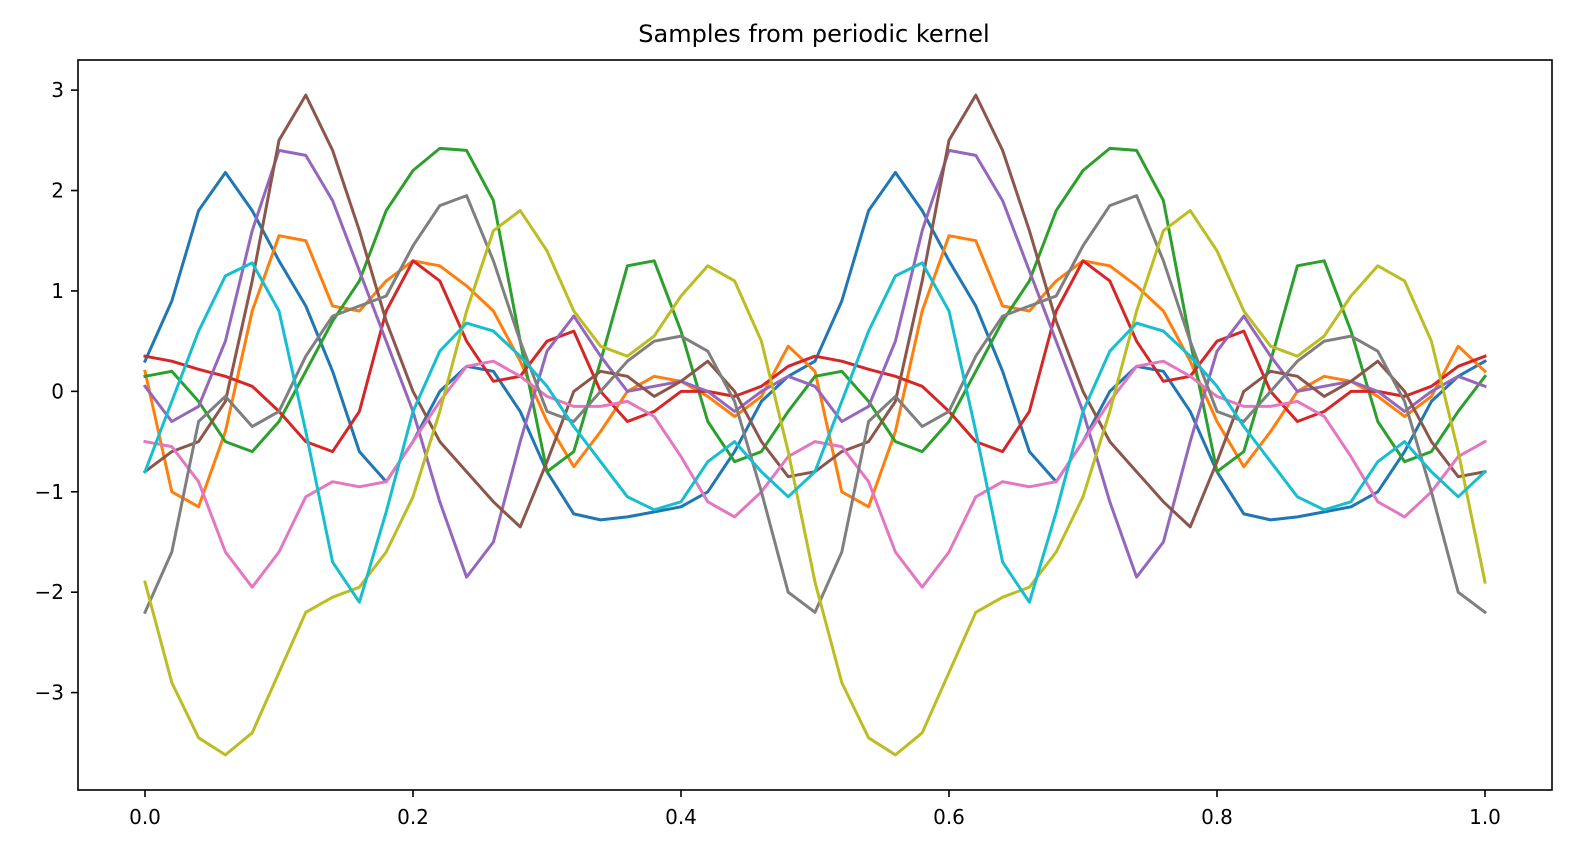 The image size is (1584, 862). Describe the element at coordinates (49, 693) in the screenshot. I see `y-tick-label: −3` at that location.